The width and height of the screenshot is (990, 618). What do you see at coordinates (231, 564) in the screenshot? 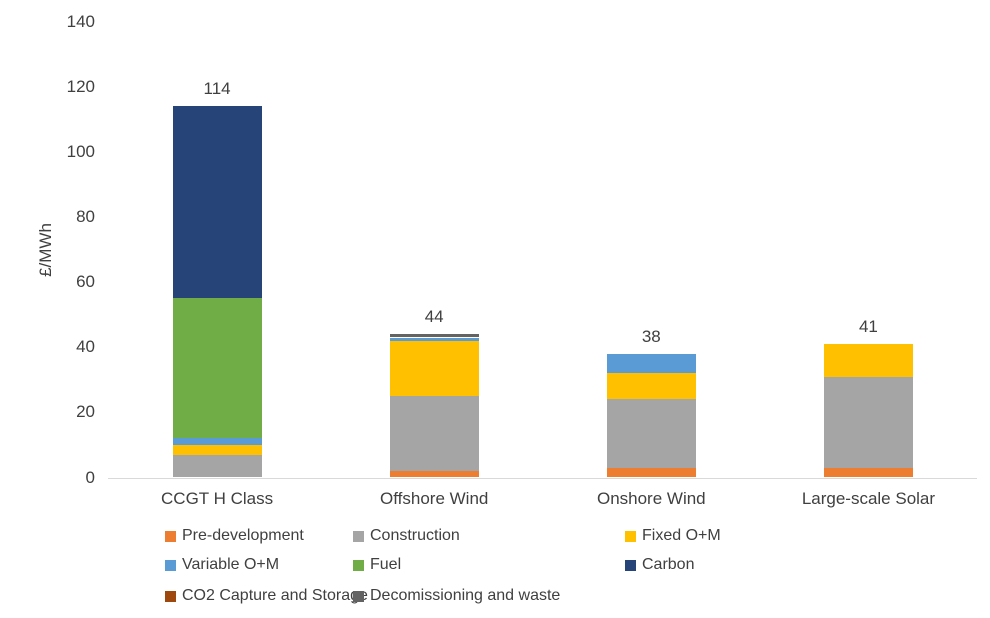
I see `legend-label: Variable O+M` at bounding box center [231, 564].